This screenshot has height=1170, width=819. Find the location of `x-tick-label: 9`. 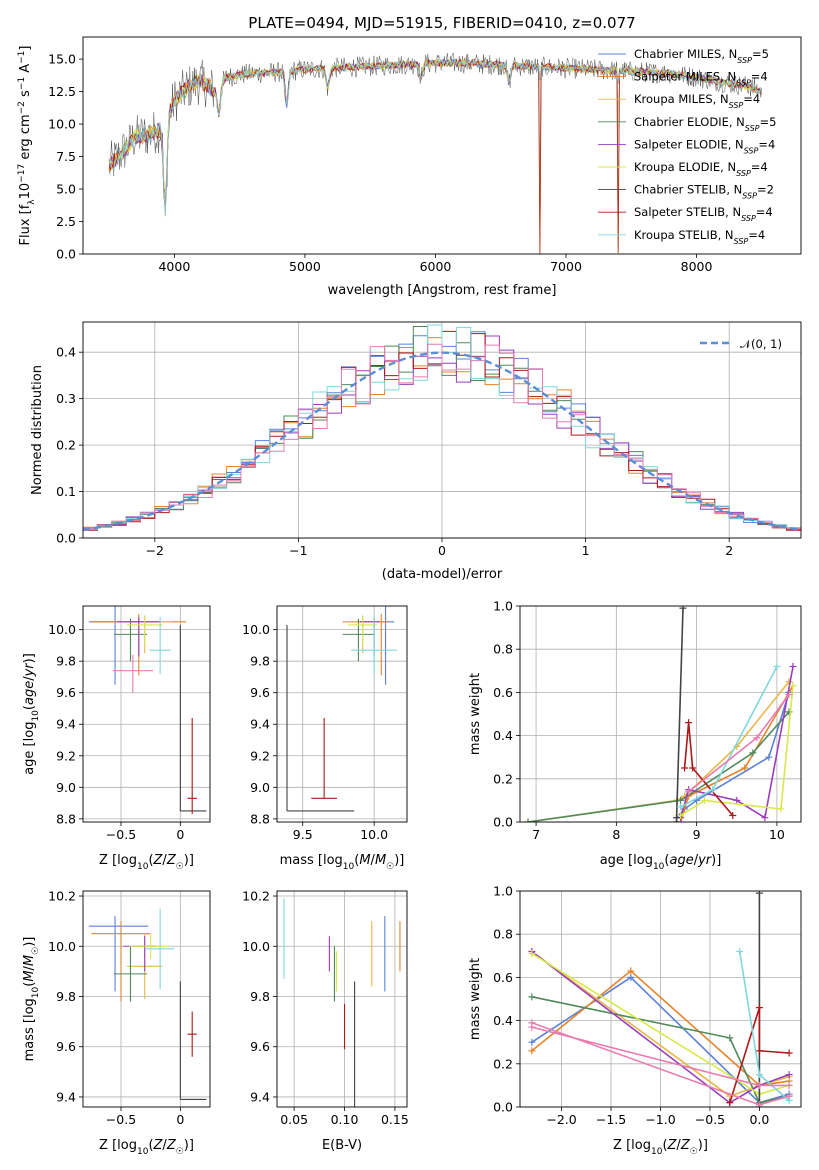

x-tick-label: 9 is located at coordinates (697, 834).